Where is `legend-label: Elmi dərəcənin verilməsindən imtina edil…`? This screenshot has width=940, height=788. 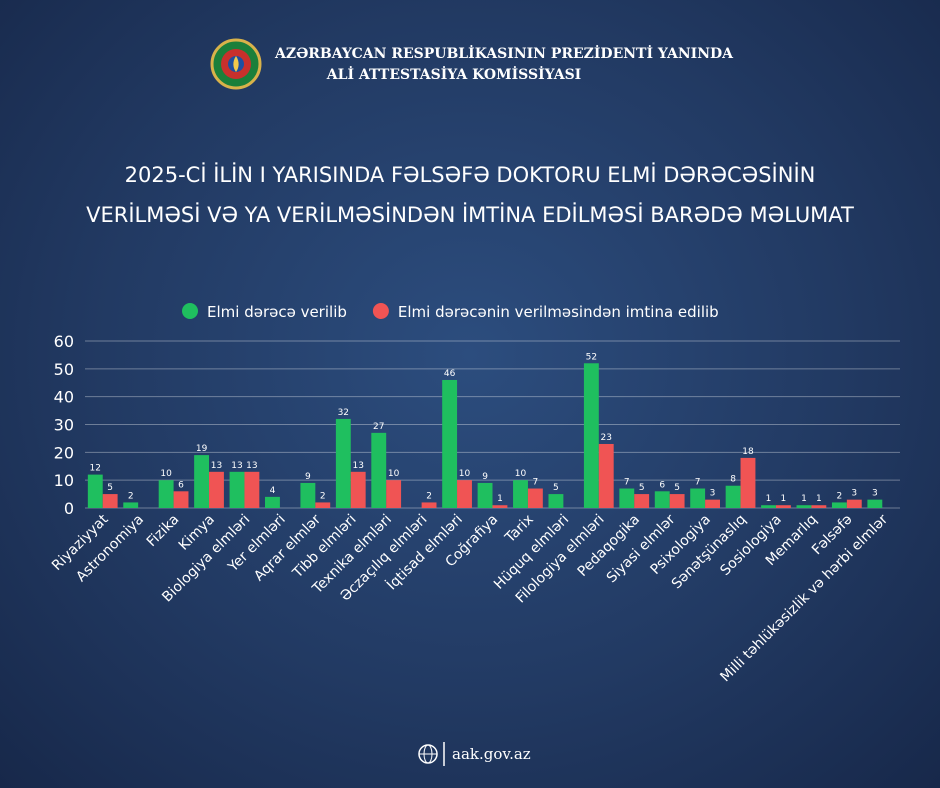
legend-label: Elmi dərəcənin verilməsindən imtina edil… is located at coordinates (558, 312).